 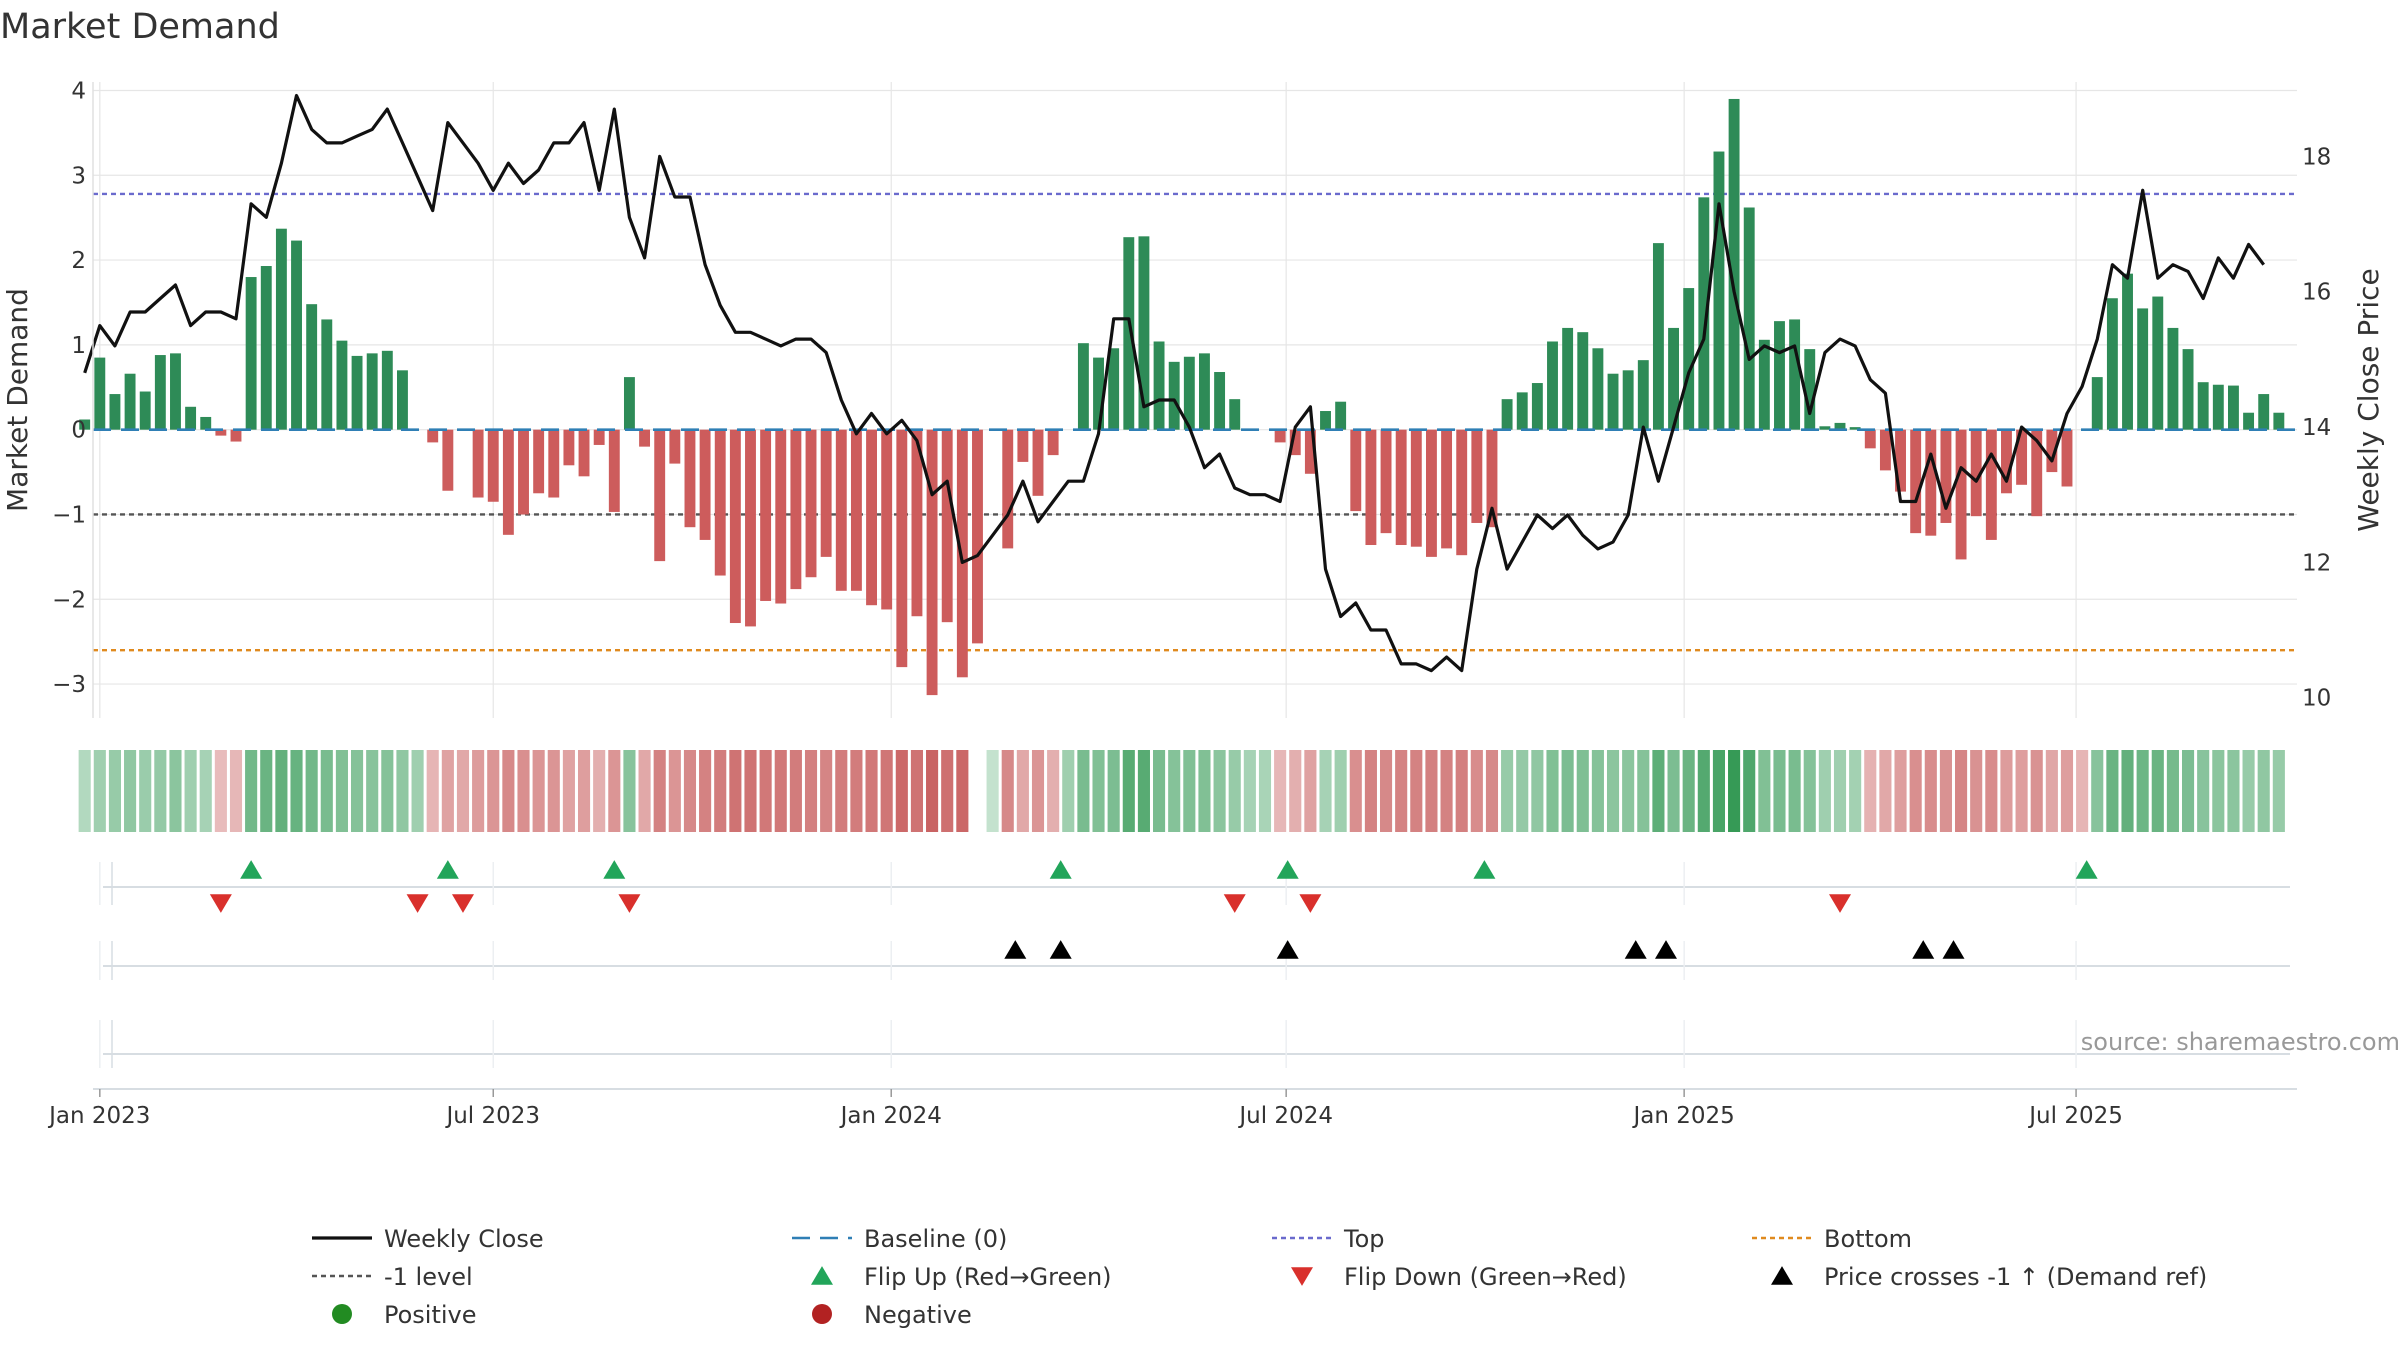 What do you see at coordinates (1868, 1239) in the screenshot?
I see `legend-label: Bottom` at bounding box center [1868, 1239].